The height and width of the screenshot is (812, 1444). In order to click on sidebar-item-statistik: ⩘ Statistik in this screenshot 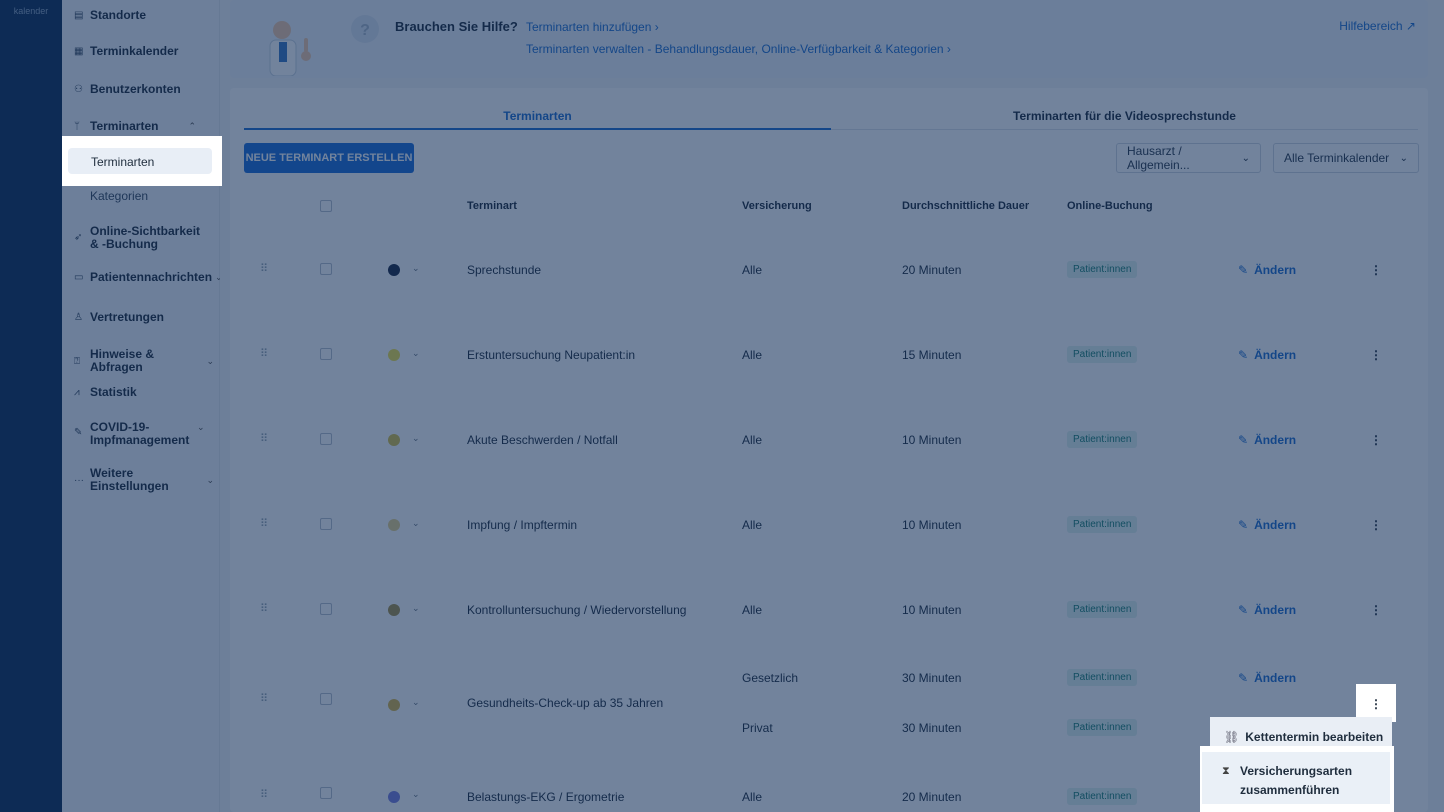, I will do `click(144, 392)`.